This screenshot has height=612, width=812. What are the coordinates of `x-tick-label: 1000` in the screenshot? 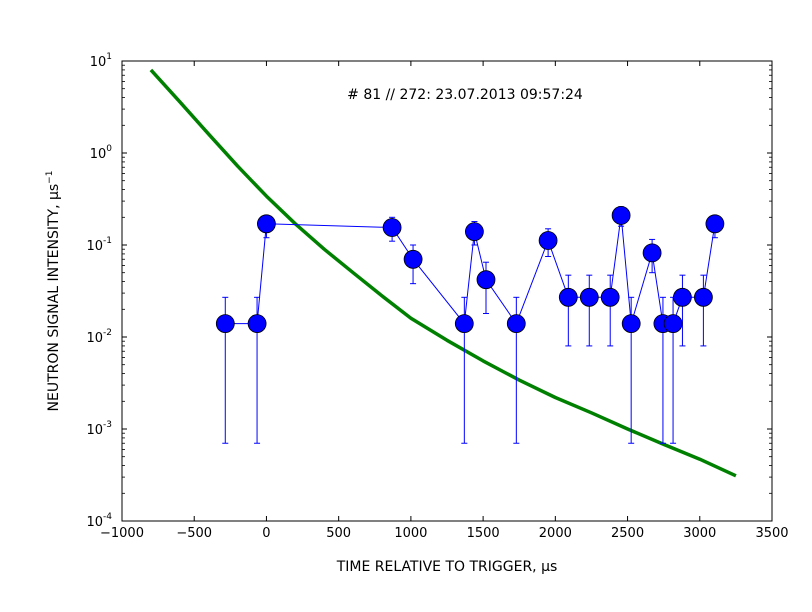 It's located at (410, 533).